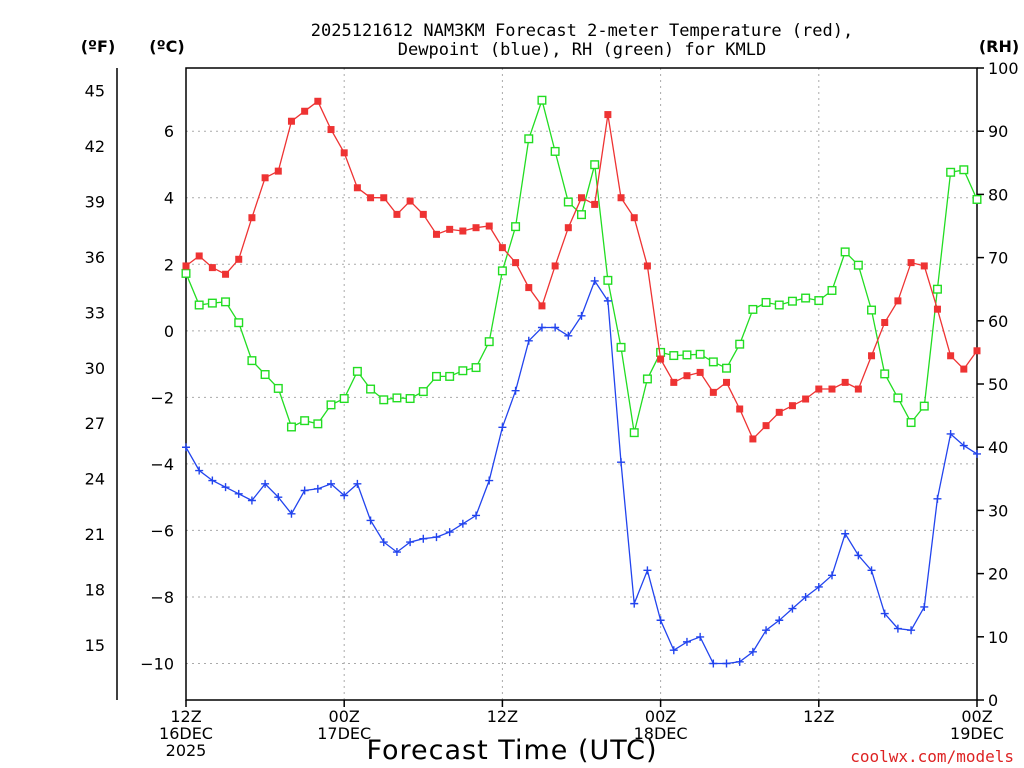  Describe the element at coordinates (95, 257) in the screenshot. I see `fahrenheit-tick-label: 36` at that location.